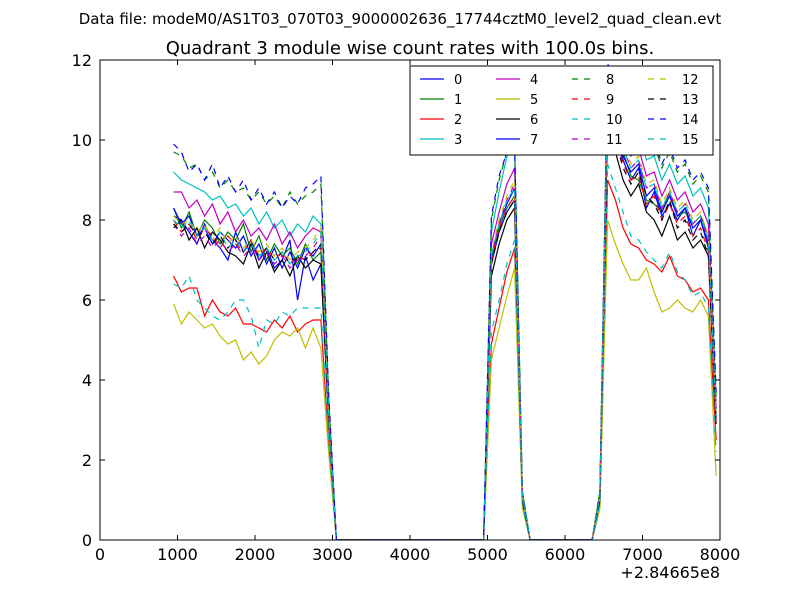 The height and width of the screenshot is (600, 800). What do you see at coordinates (487, 554) in the screenshot?
I see `x-tick-label: 5000` at bounding box center [487, 554].